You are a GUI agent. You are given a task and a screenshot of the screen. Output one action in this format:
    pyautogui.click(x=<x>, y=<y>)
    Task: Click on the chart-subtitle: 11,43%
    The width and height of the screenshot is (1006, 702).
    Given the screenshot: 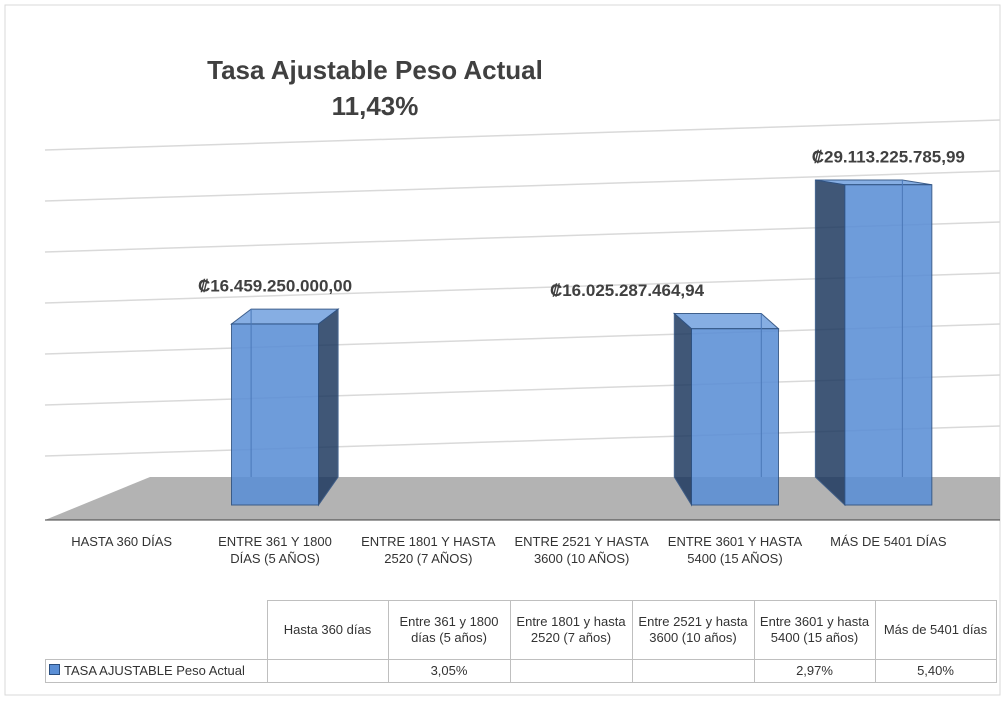 What is the action you would take?
    pyautogui.click(x=375, y=106)
    